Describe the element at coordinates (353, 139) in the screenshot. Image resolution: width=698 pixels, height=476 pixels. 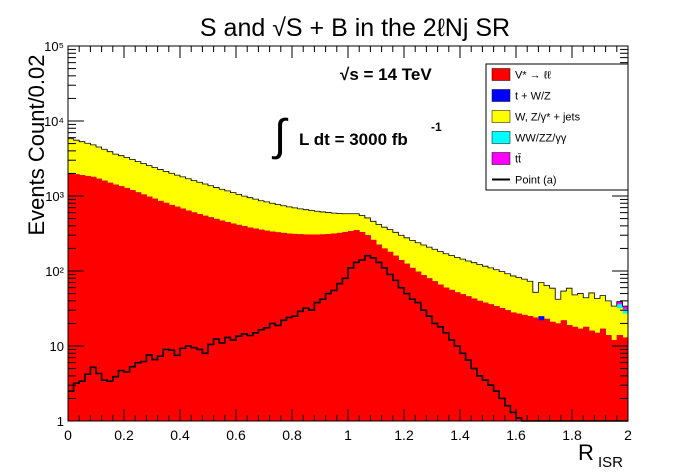
I see `luminosity-annotation: L dt = 3000 fb` at that location.